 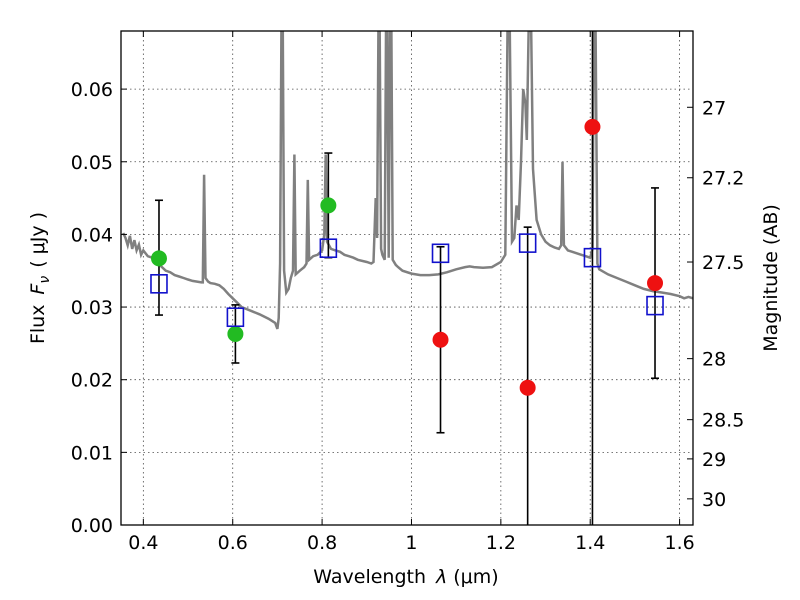 What do you see at coordinates (92, 235) in the screenshot?
I see `y-tick-label: 0.04` at bounding box center [92, 235].